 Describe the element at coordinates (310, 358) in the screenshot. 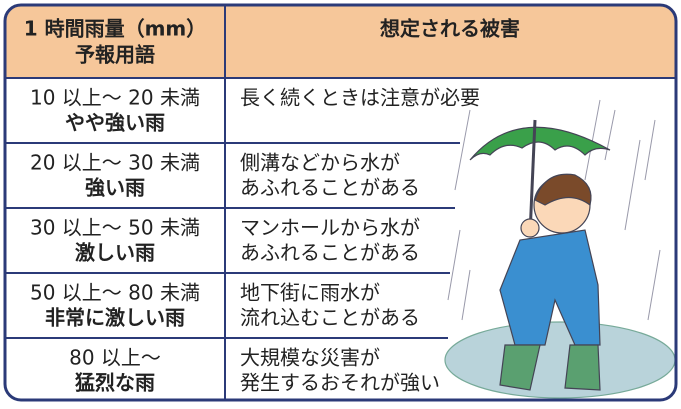

I see `damage: 大規模な災害が` at that location.